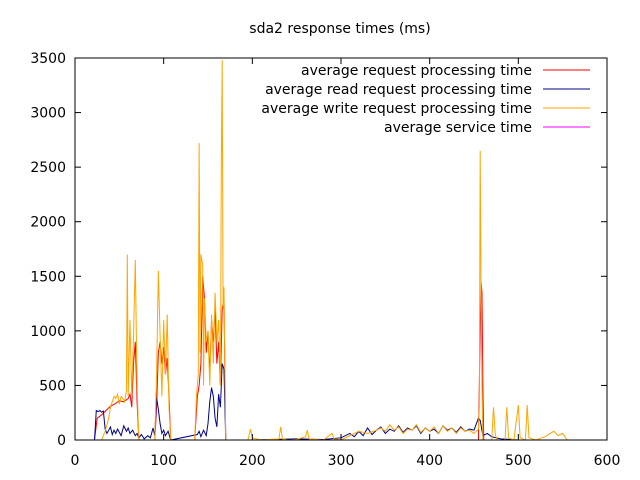  Describe the element at coordinates (48, 332) in the screenshot. I see `y-tick-label: 1000` at that location.